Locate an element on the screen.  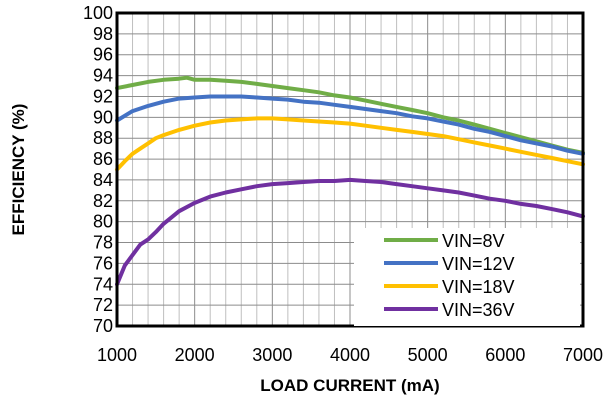
y-axis-title: EFFICIENCY (%) is located at coordinates (18, 170).